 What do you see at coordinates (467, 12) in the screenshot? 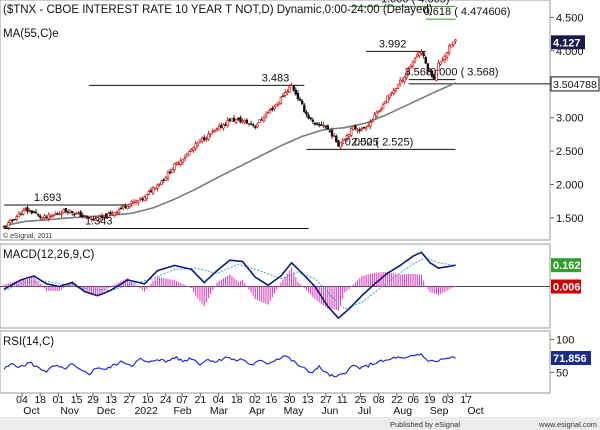
I see `price-annotation: 0.618 ( 4.474606)` at bounding box center [467, 12].